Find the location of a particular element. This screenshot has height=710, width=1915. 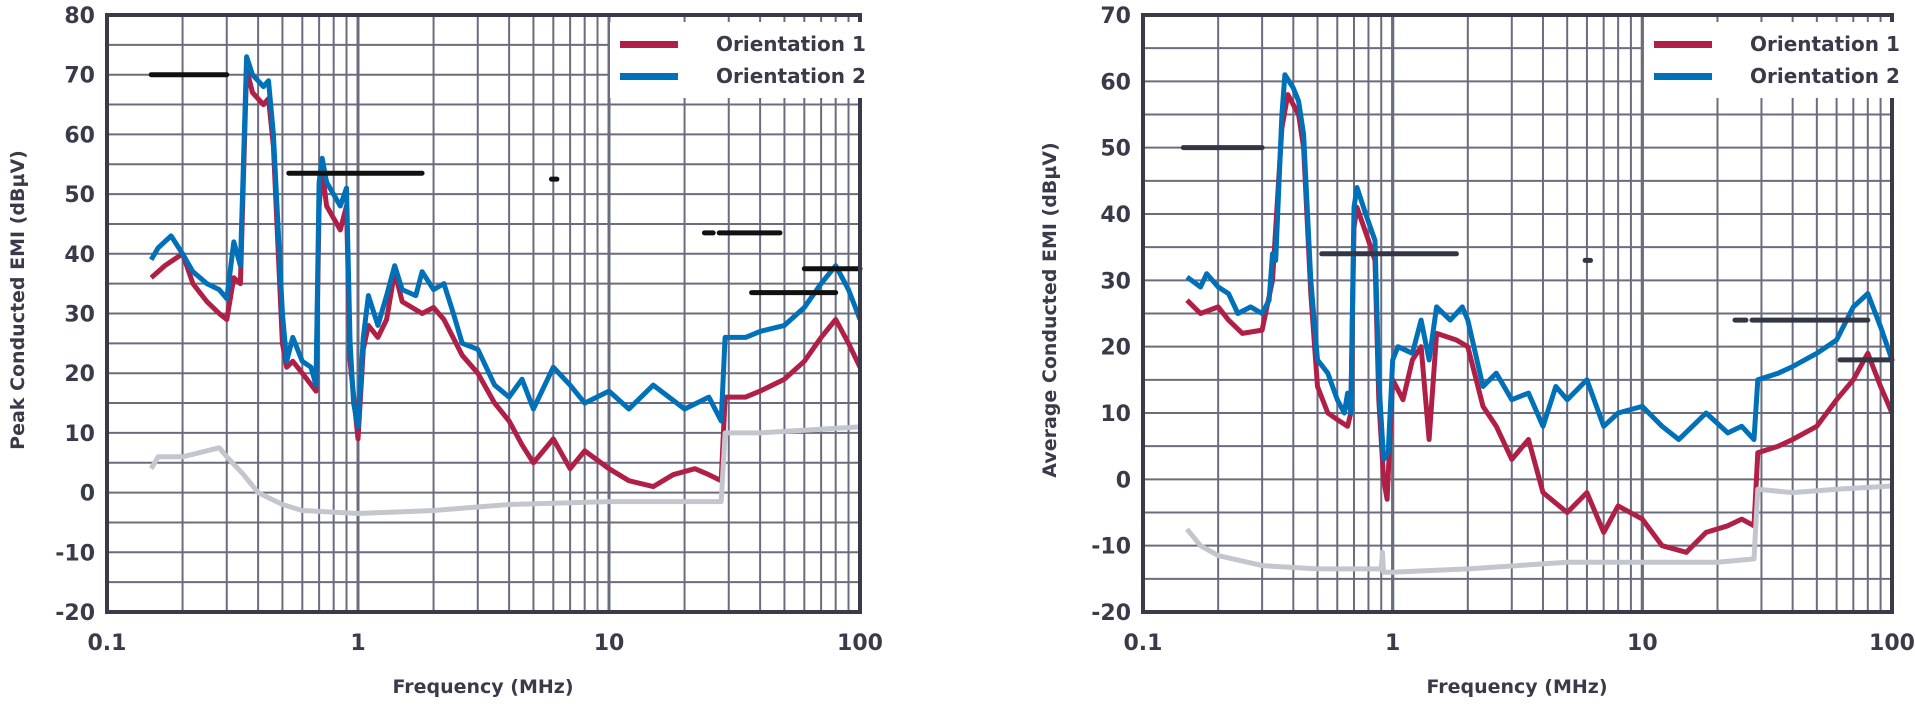

y-axis-title: Peak Conducted EMI (dBµV) is located at coordinates (18, 300).